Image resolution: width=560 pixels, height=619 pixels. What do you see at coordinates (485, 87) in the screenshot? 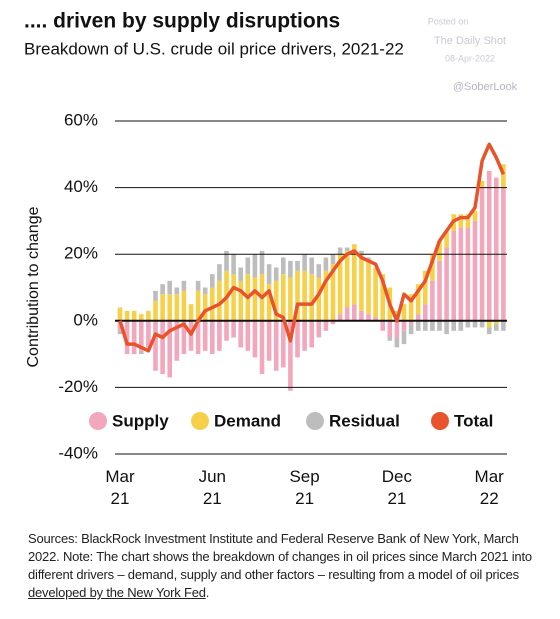
I see `watermark: @SoberLook` at bounding box center [485, 87].